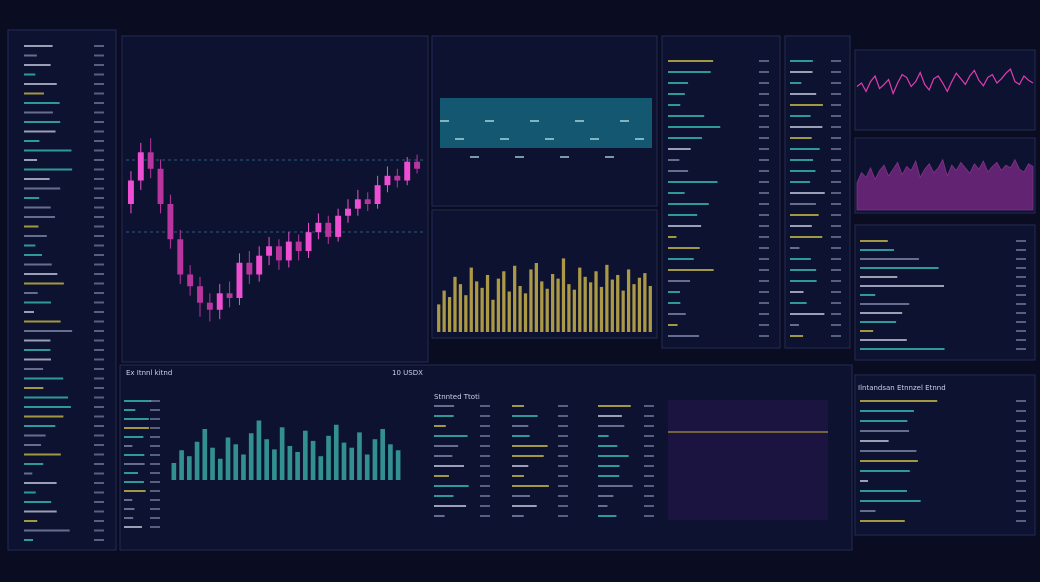 This screenshot has width=1040, height=582. What do you see at coordinates (748, 460) in the screenshot?
I see `bottom-chart-bg` at bounding box center [748, 460].